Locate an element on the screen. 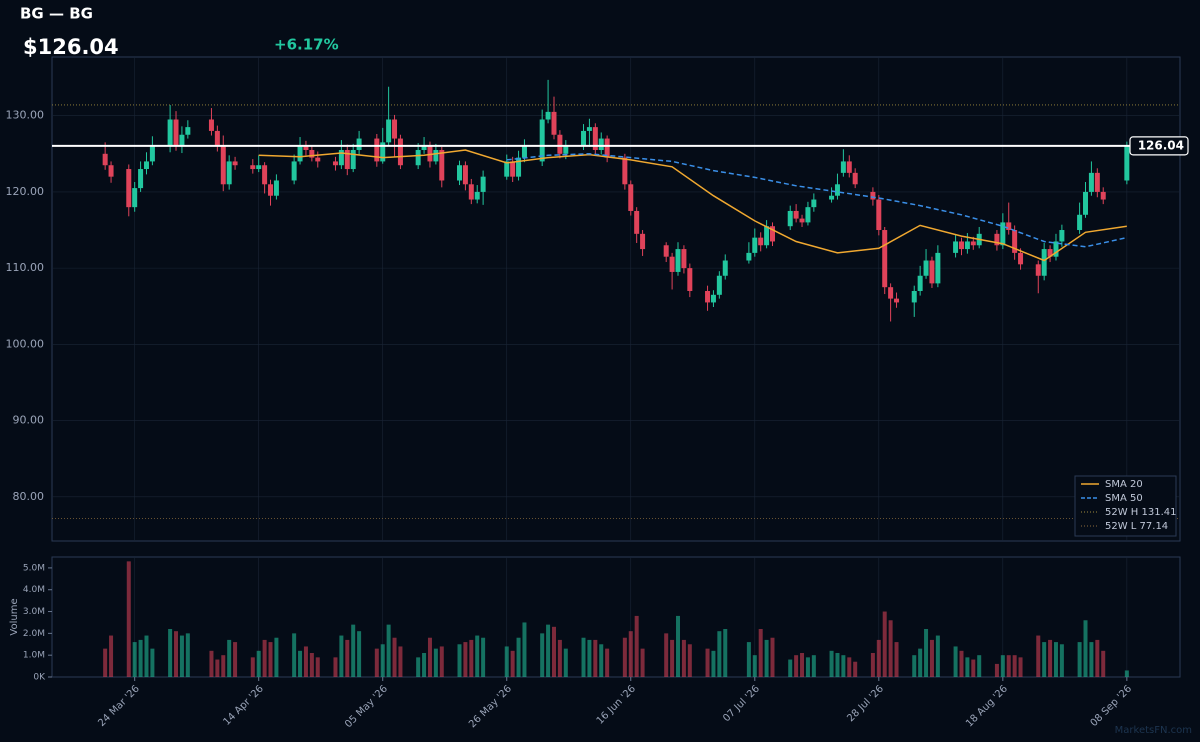 The width and height of the screenshot is (1200, 742). legend-label: SMA 20 is located at coordinates (1124, 484).